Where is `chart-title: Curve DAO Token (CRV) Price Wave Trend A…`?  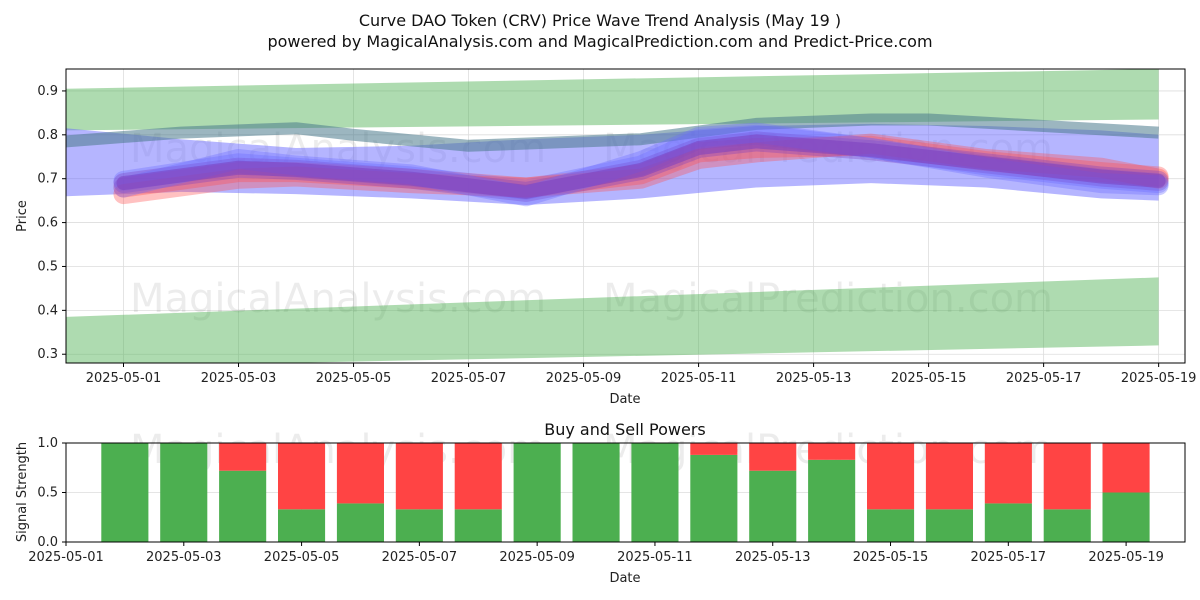 chart-title: Curve DAO Token (CRV) Price Wave Trend A… is located at coordinates (600, 20).